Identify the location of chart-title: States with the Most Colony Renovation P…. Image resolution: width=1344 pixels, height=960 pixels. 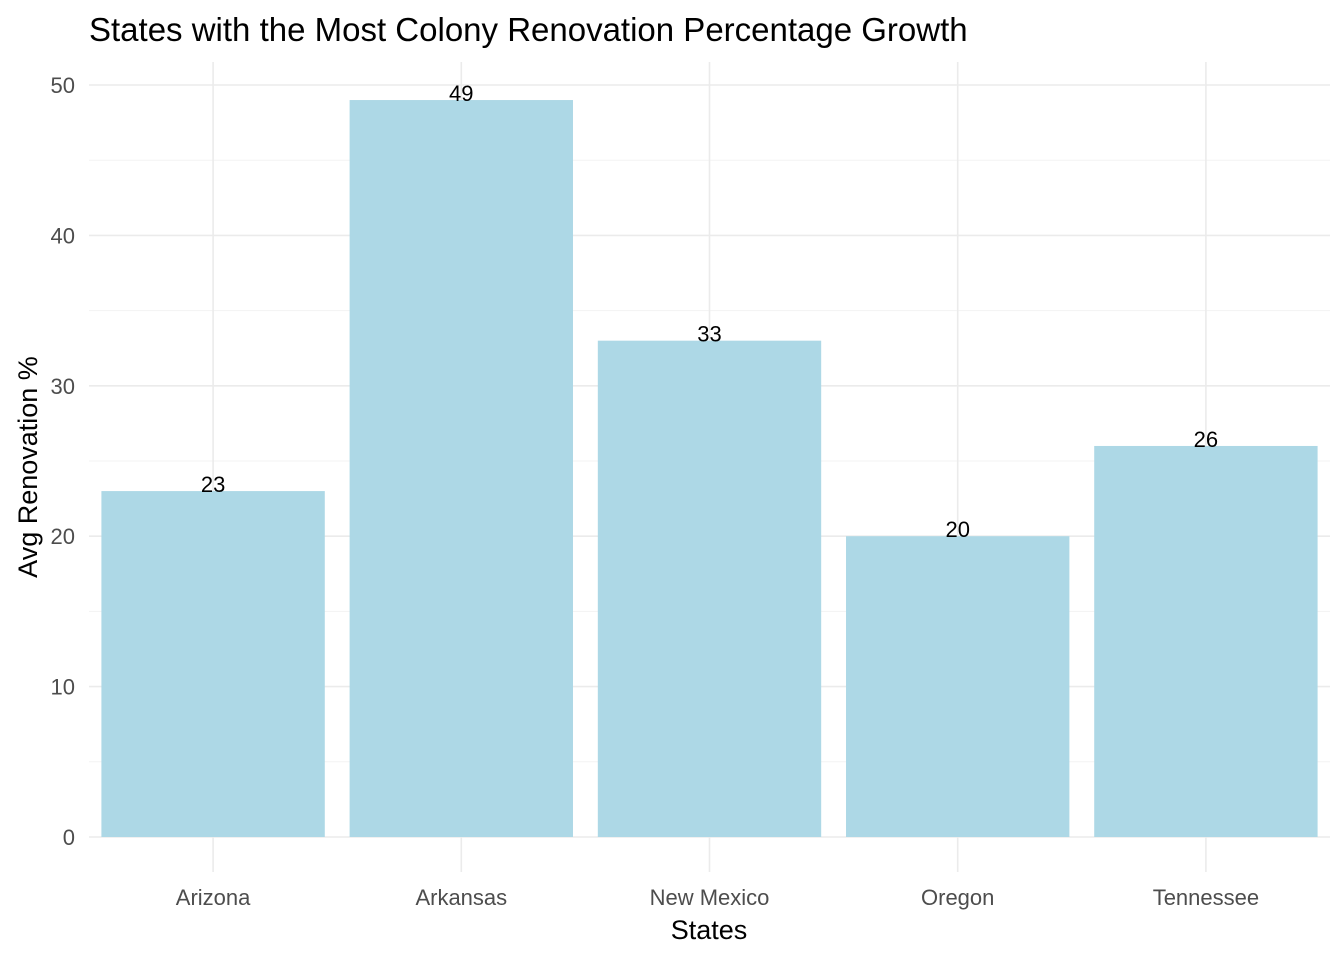
(528, 29).